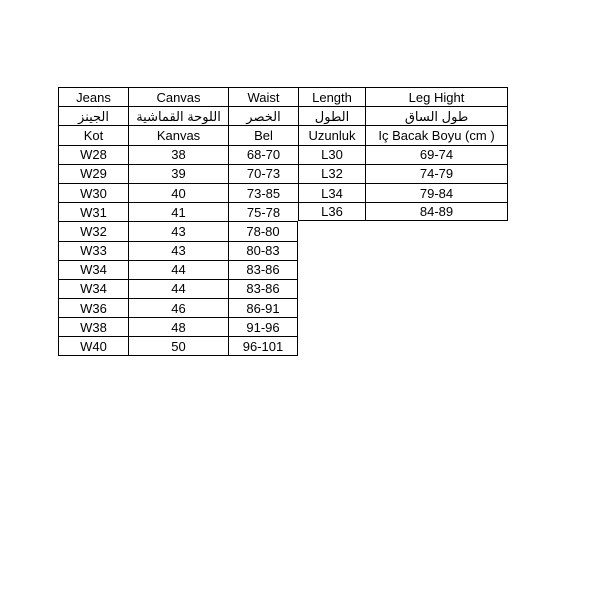  I want to click on data-cell: 69-74, so click(436, 154).